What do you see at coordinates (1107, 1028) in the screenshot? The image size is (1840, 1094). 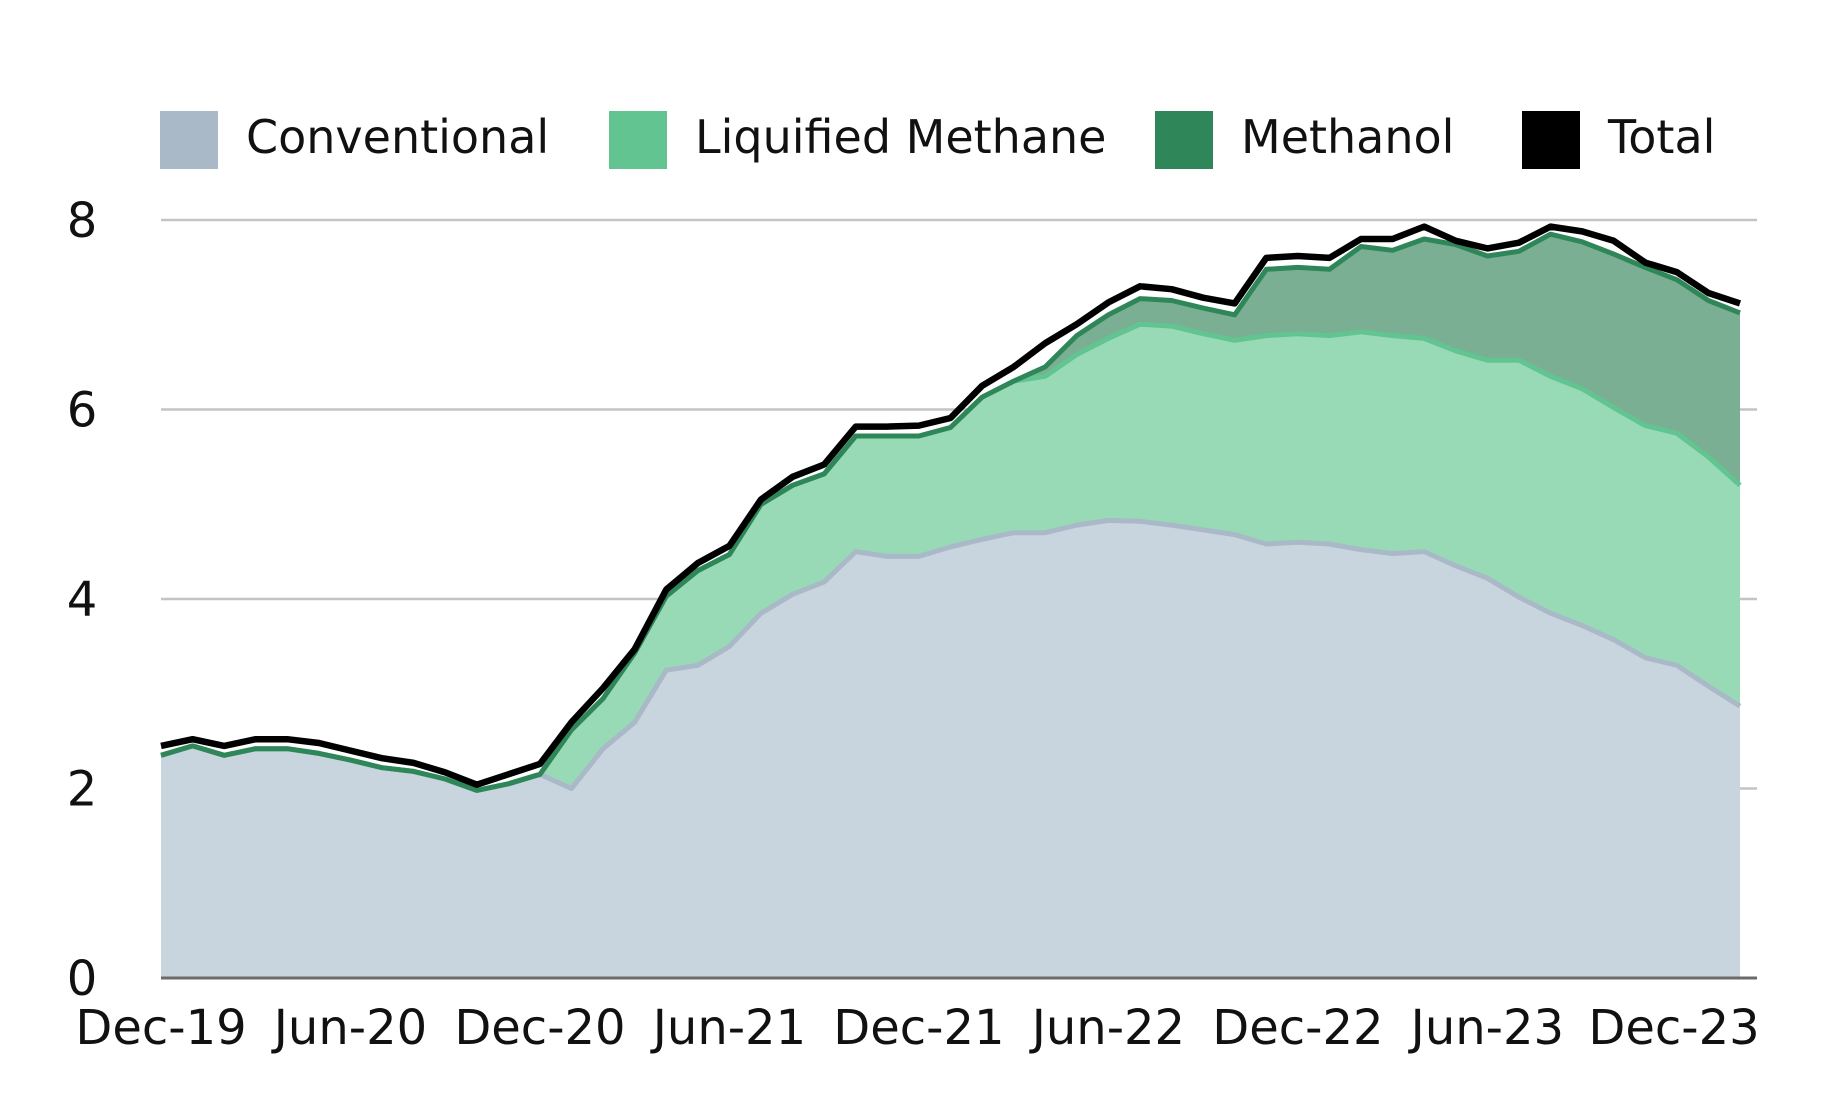 I see `x-tick-label-jun-22: Jun-22` at bounding box center [1107, 1028].